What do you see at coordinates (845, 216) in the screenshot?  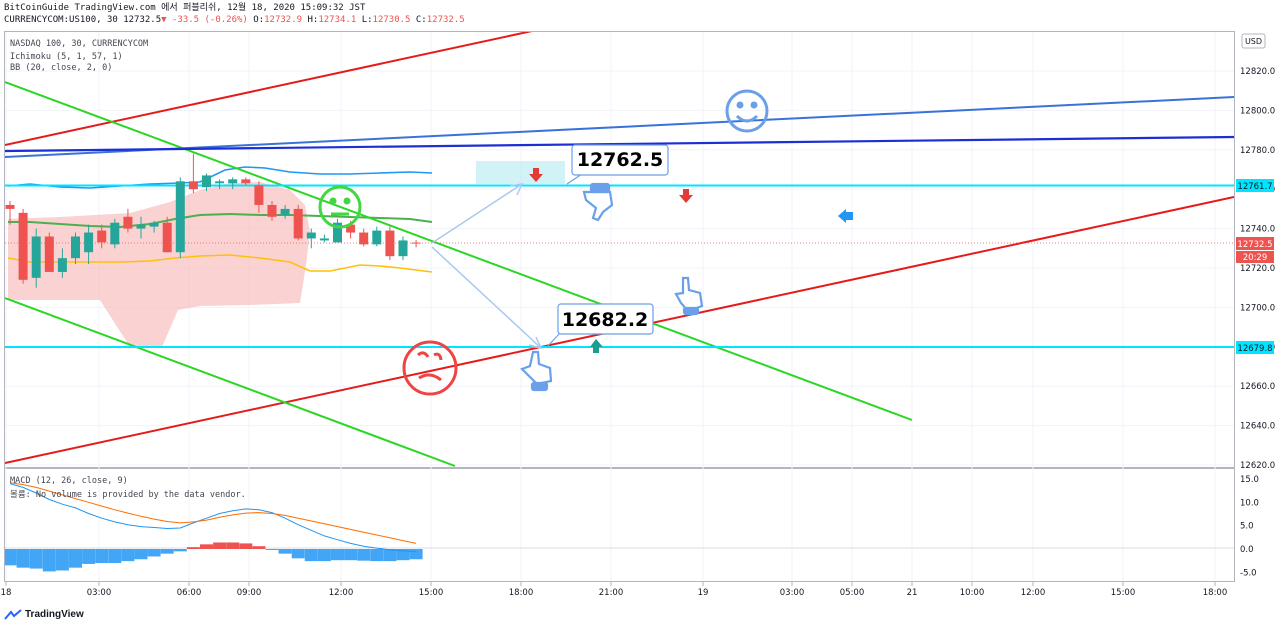 I see `left-arrow-marker` at bounding box center [845, 216].